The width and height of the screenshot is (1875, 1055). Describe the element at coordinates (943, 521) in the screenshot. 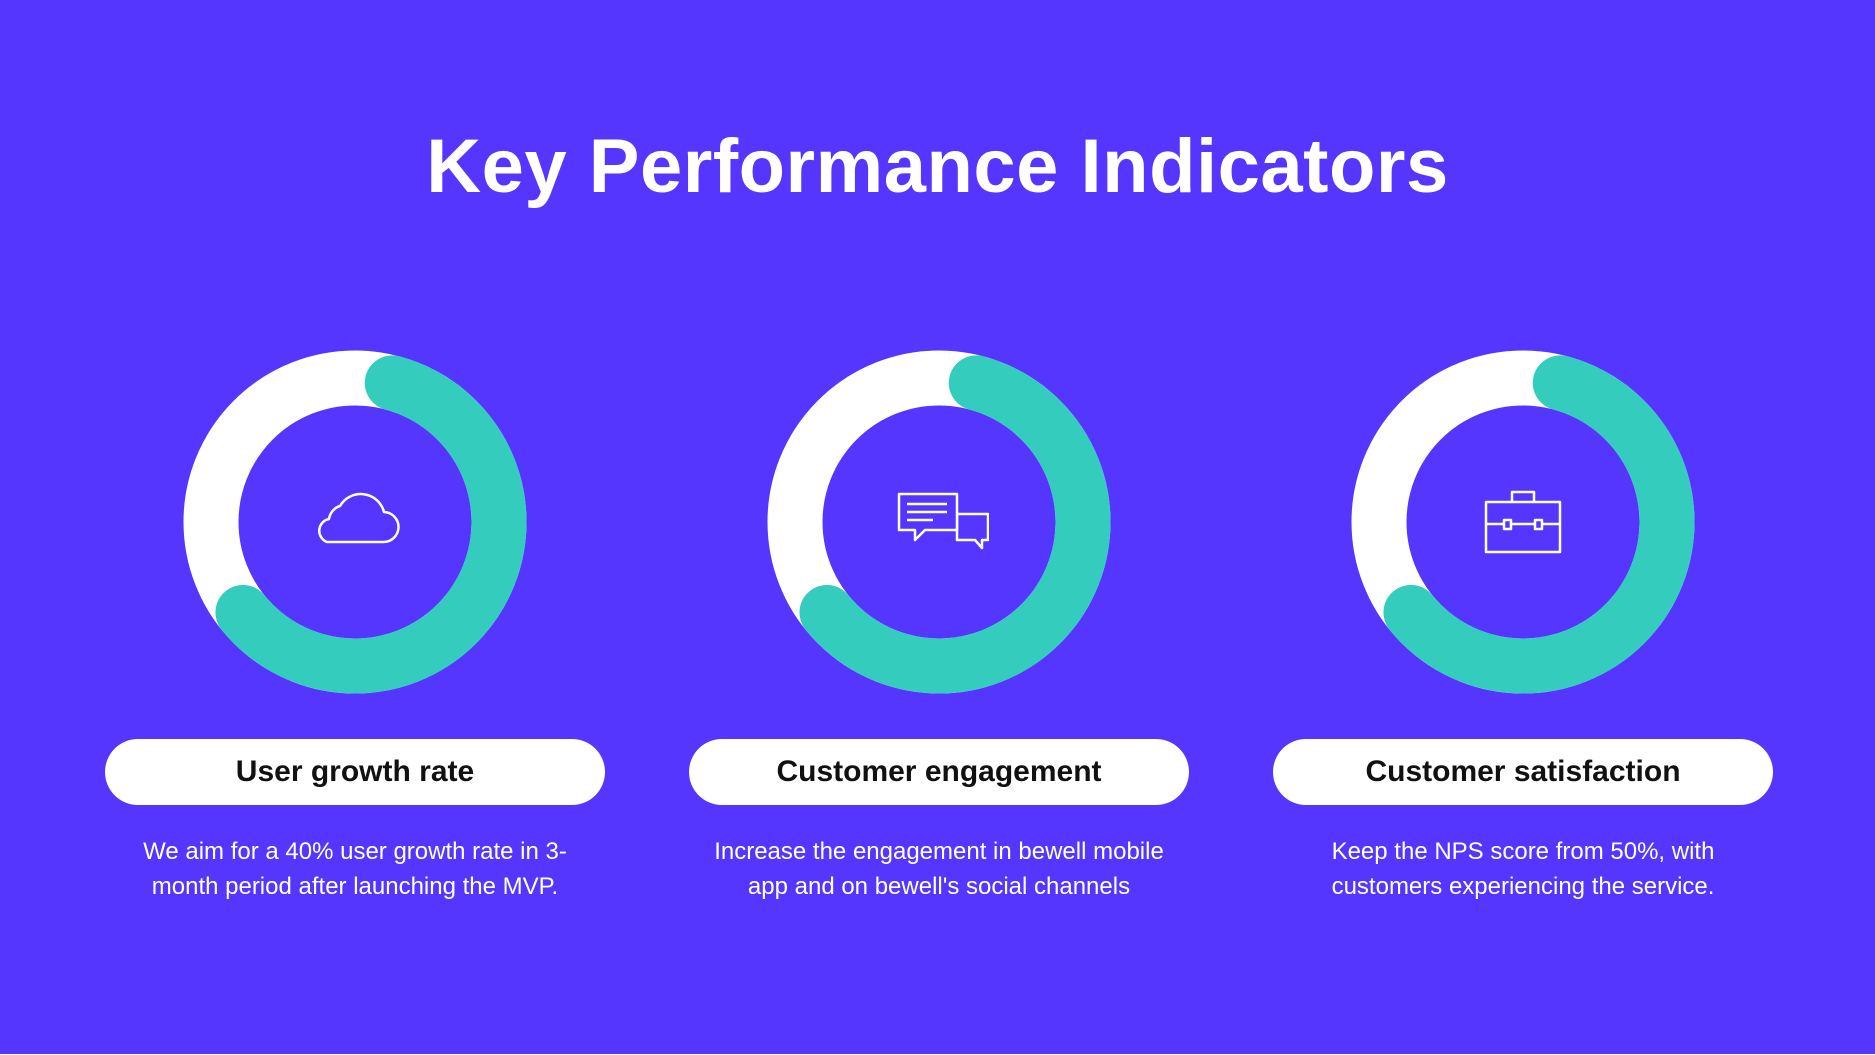

I see `chat-bubbles-icon` at that location.